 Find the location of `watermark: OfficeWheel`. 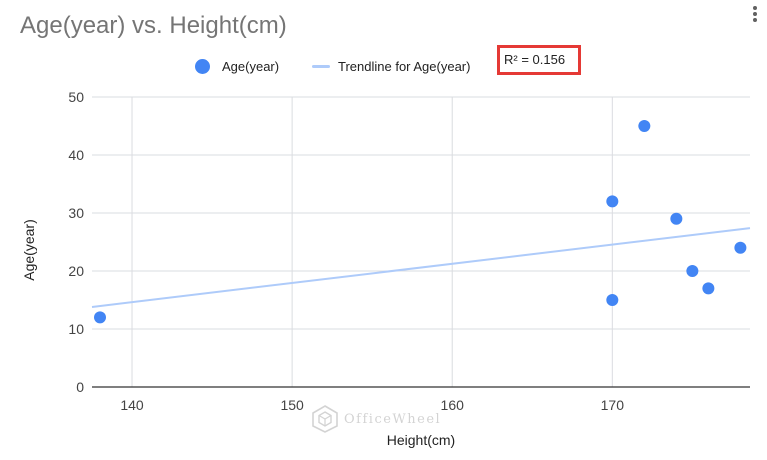

watermark: OfficeWheel is located at coordinates (387, 419).